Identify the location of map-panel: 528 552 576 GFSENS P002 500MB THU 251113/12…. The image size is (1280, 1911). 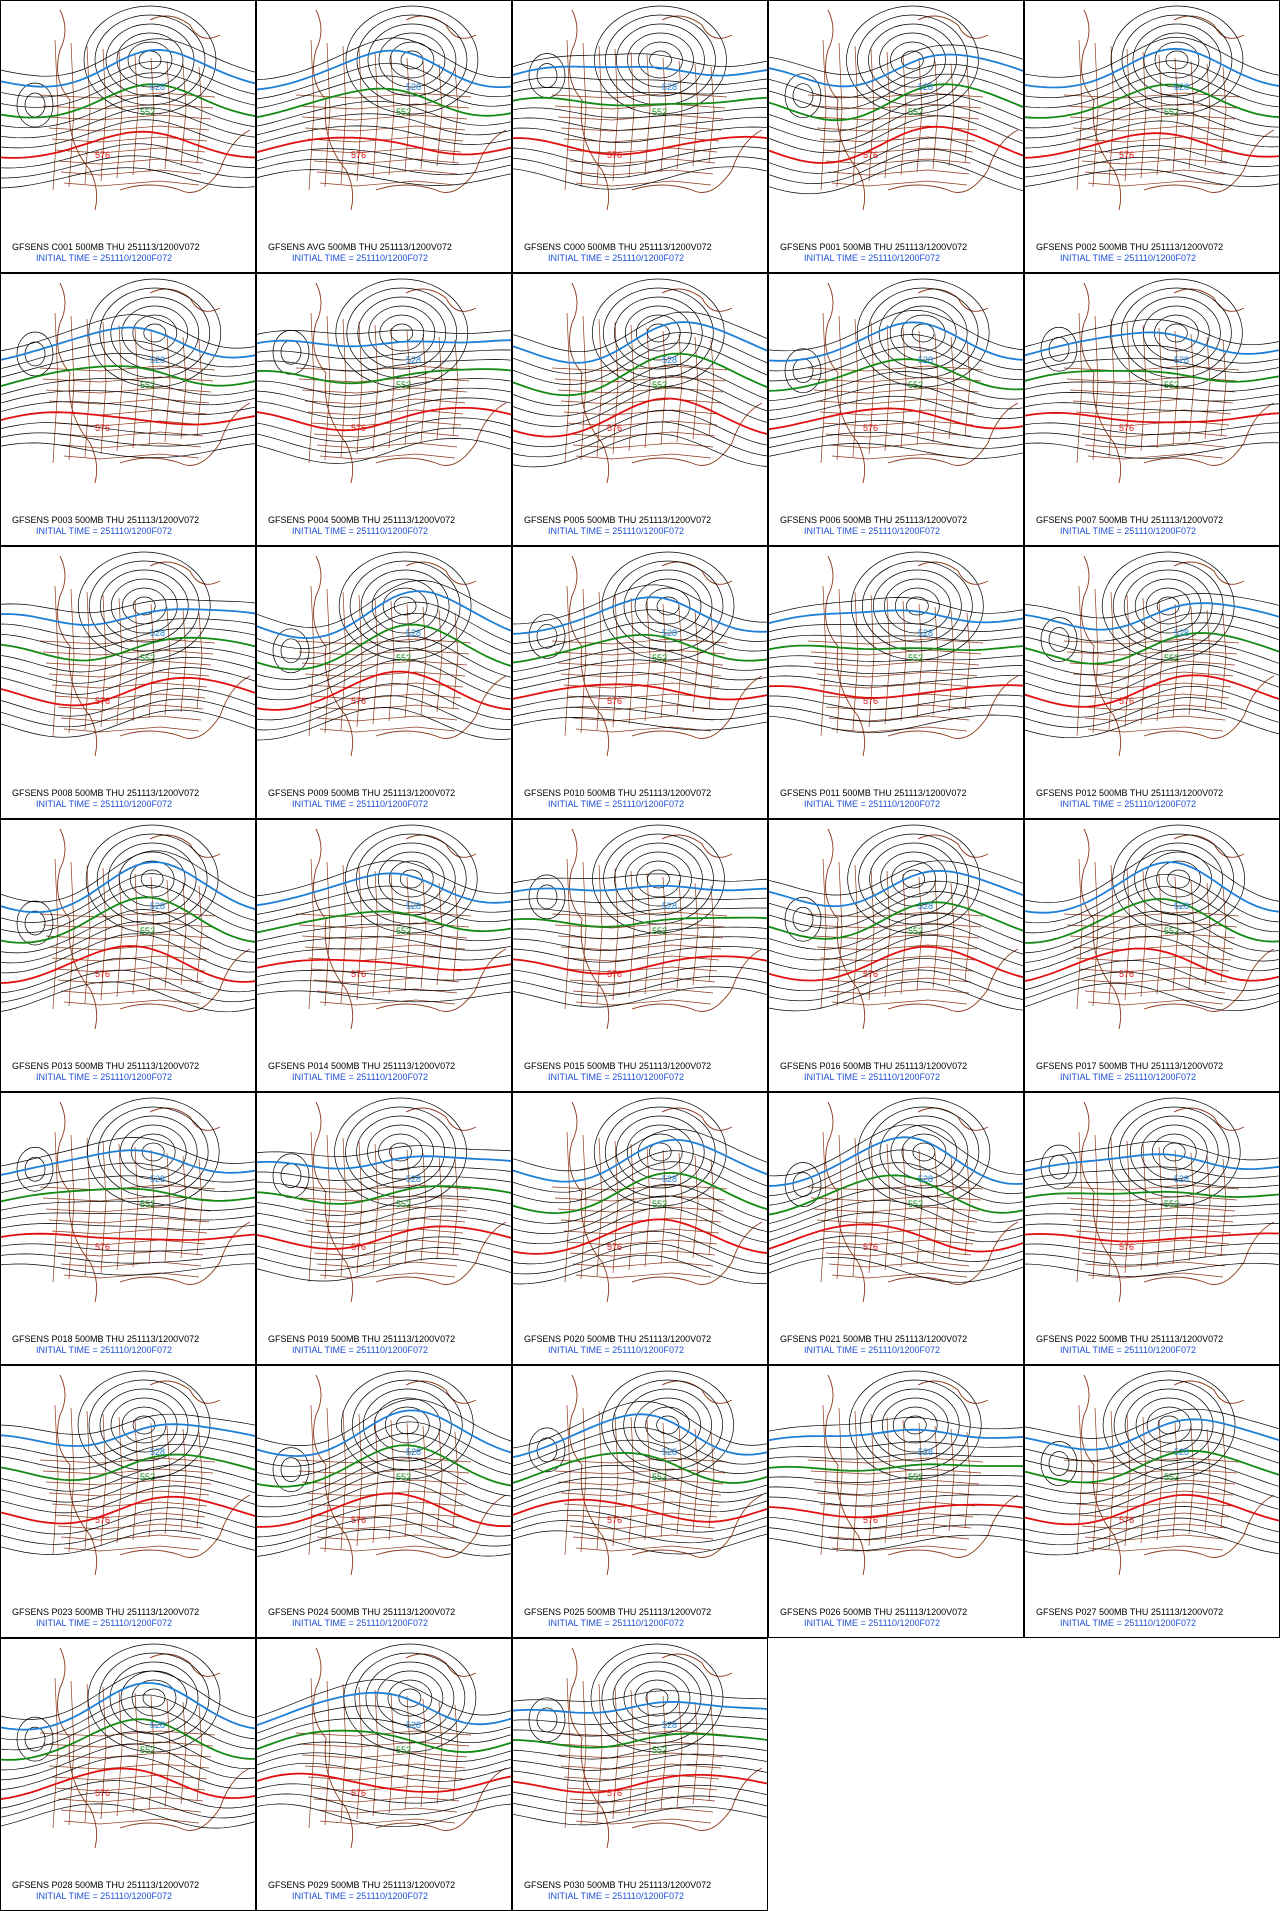
(1152, 136).